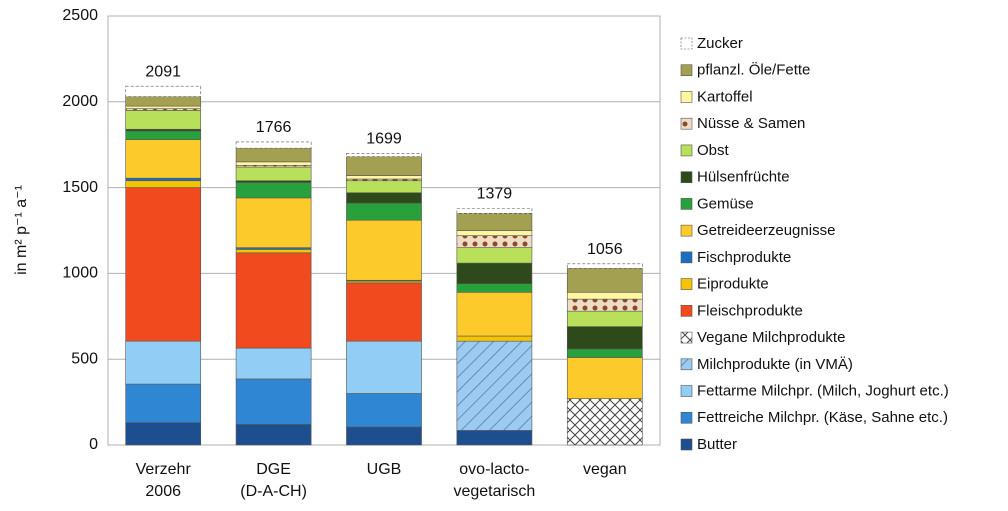 The width and height of the screenshot is (1008, 511). I want to click on legend-label: Fischprodukte, so click(744, 257).